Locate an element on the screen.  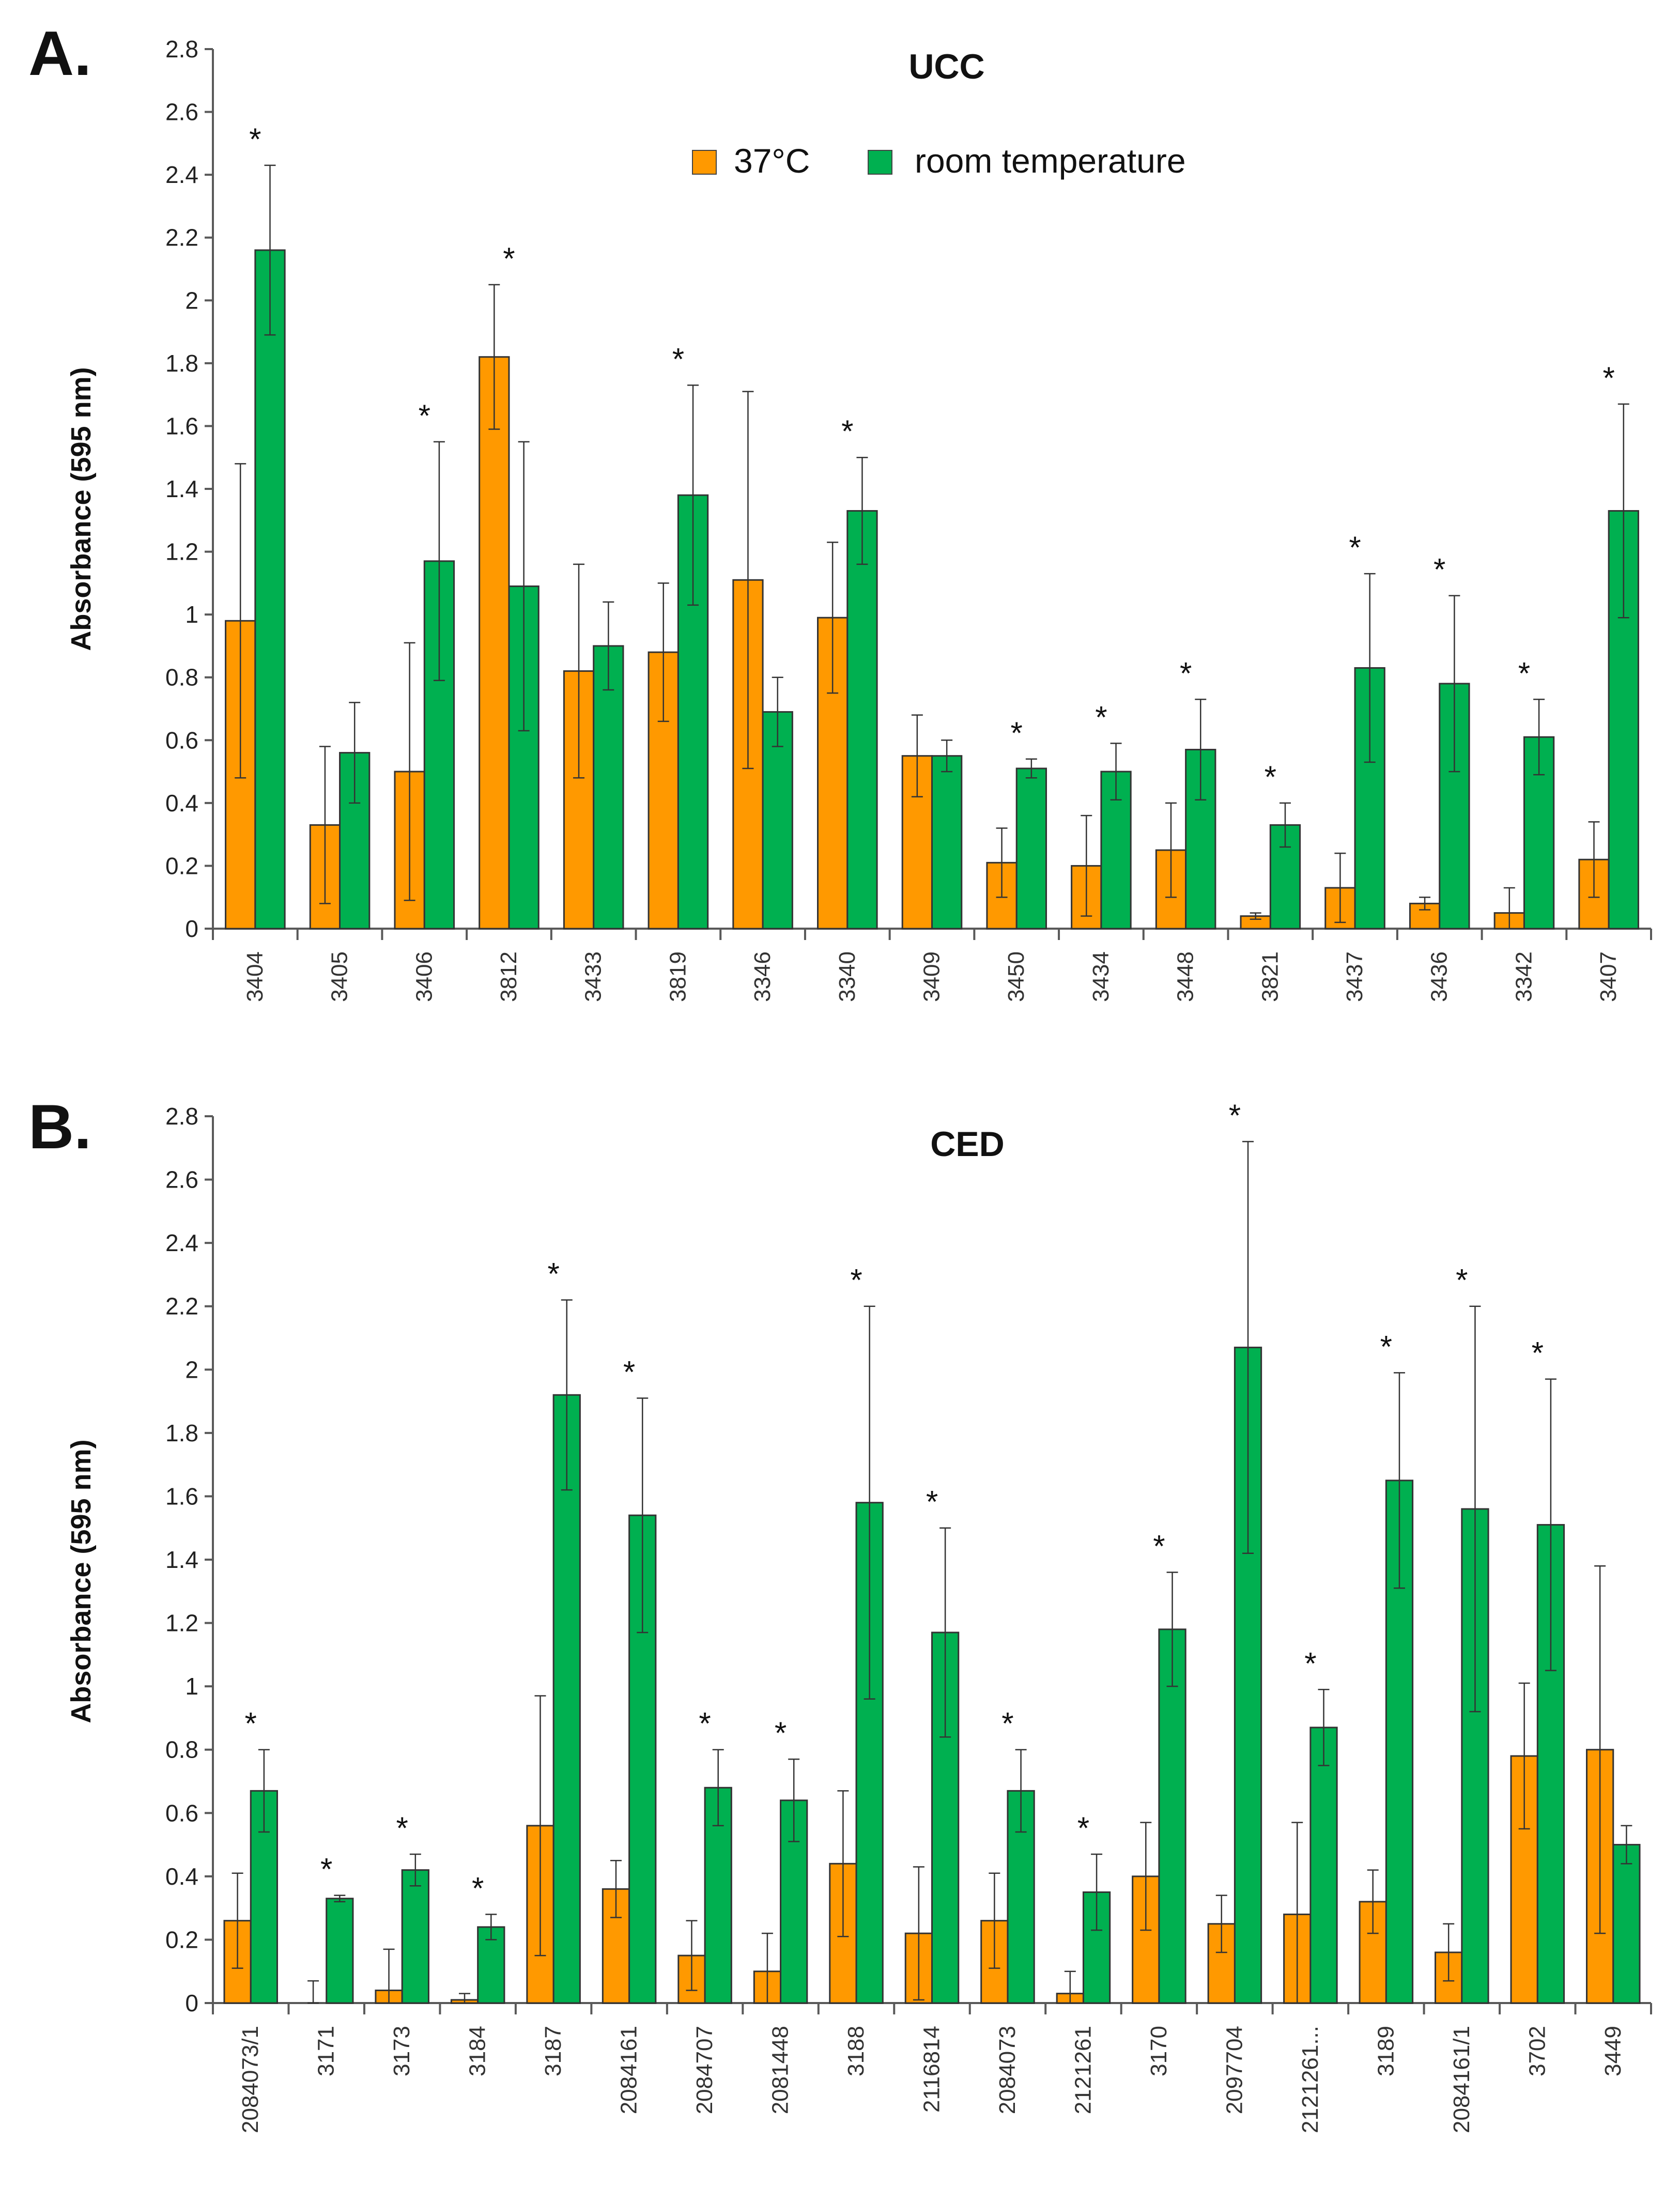
panel-b-label: B. is located at coordinates (59, 1126).